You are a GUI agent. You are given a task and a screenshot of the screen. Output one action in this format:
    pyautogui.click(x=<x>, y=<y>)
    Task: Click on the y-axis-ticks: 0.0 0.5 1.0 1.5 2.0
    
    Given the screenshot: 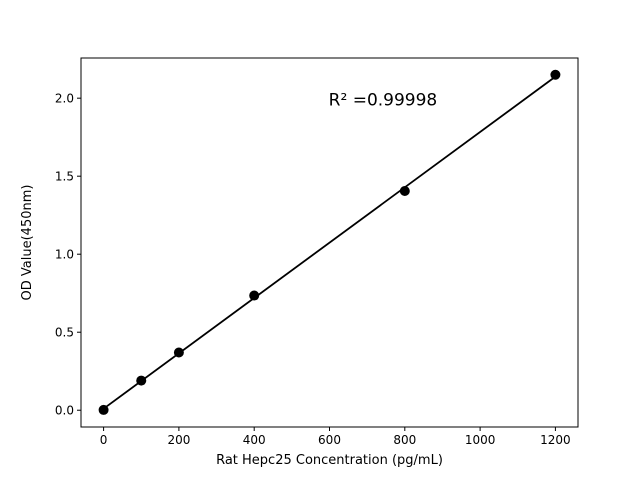 What is the action you would take?
    pyautogui.click(x=68, y=254)
    